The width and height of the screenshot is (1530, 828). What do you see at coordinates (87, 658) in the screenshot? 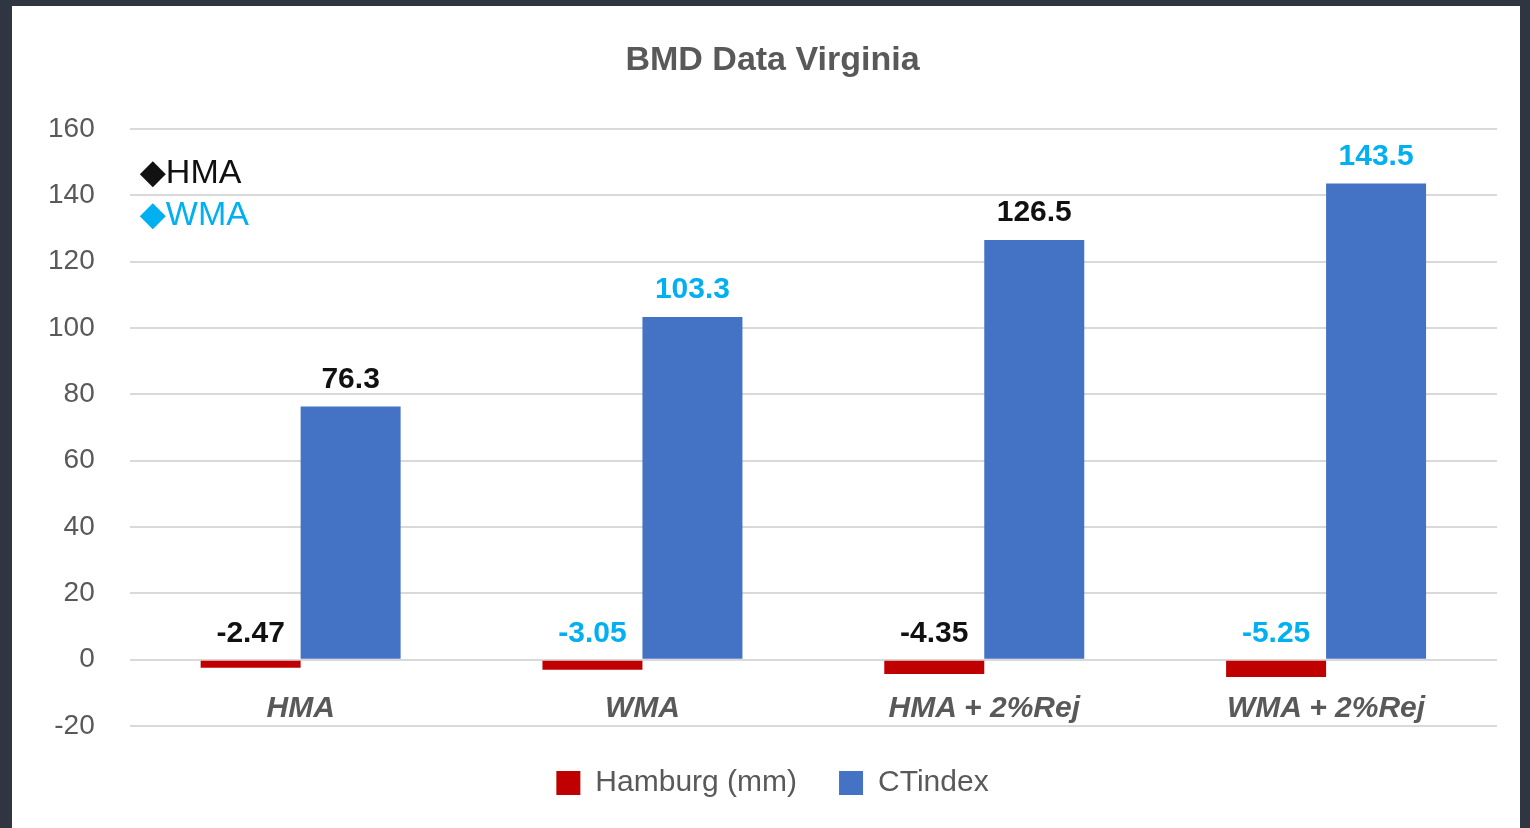
I see `y-tick-label: 0` at bounding box center [87, 658].